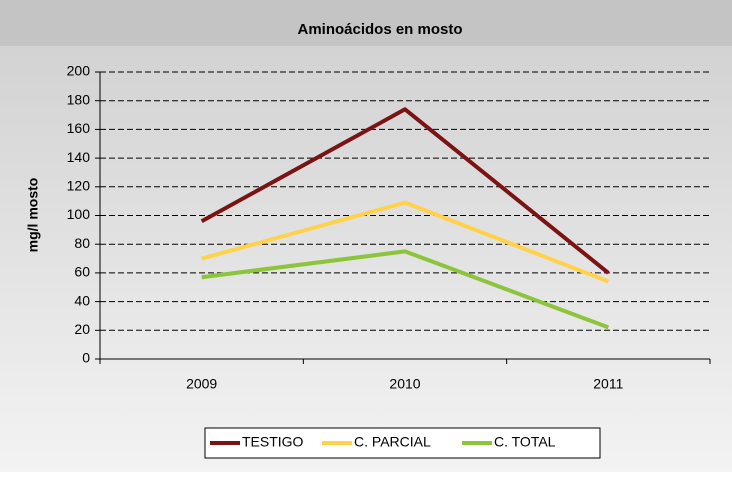 The image size is (732, 477). What do you see at coordinates (79, 157) in the screenshot?
I see `y-tick-label: 140` at bounding box center [79, 157].